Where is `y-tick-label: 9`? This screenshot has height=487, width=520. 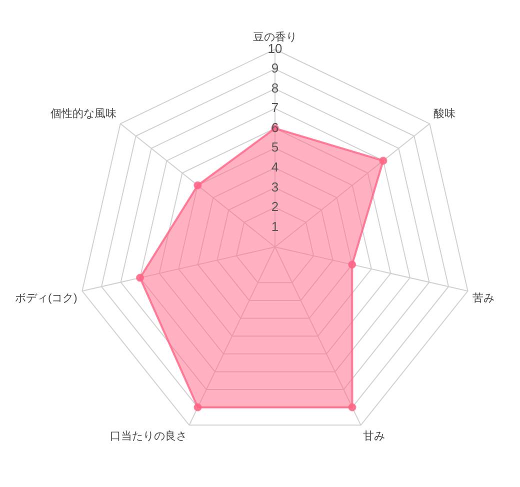 y-tick-label: 9 is located at coordinates (275, 68).